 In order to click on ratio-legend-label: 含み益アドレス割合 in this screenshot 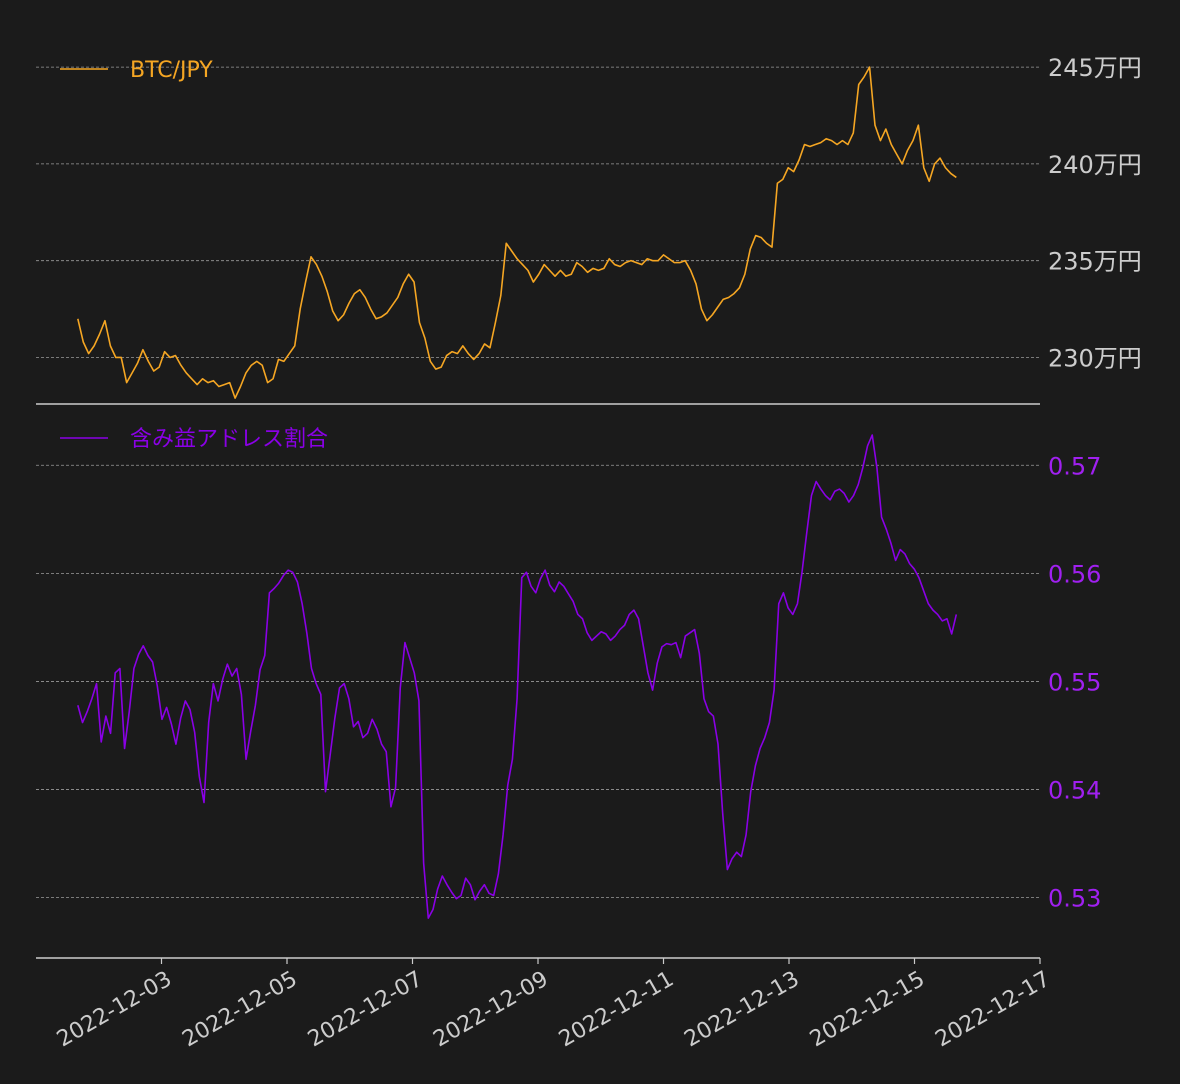, I will do `click(229, 439)`.